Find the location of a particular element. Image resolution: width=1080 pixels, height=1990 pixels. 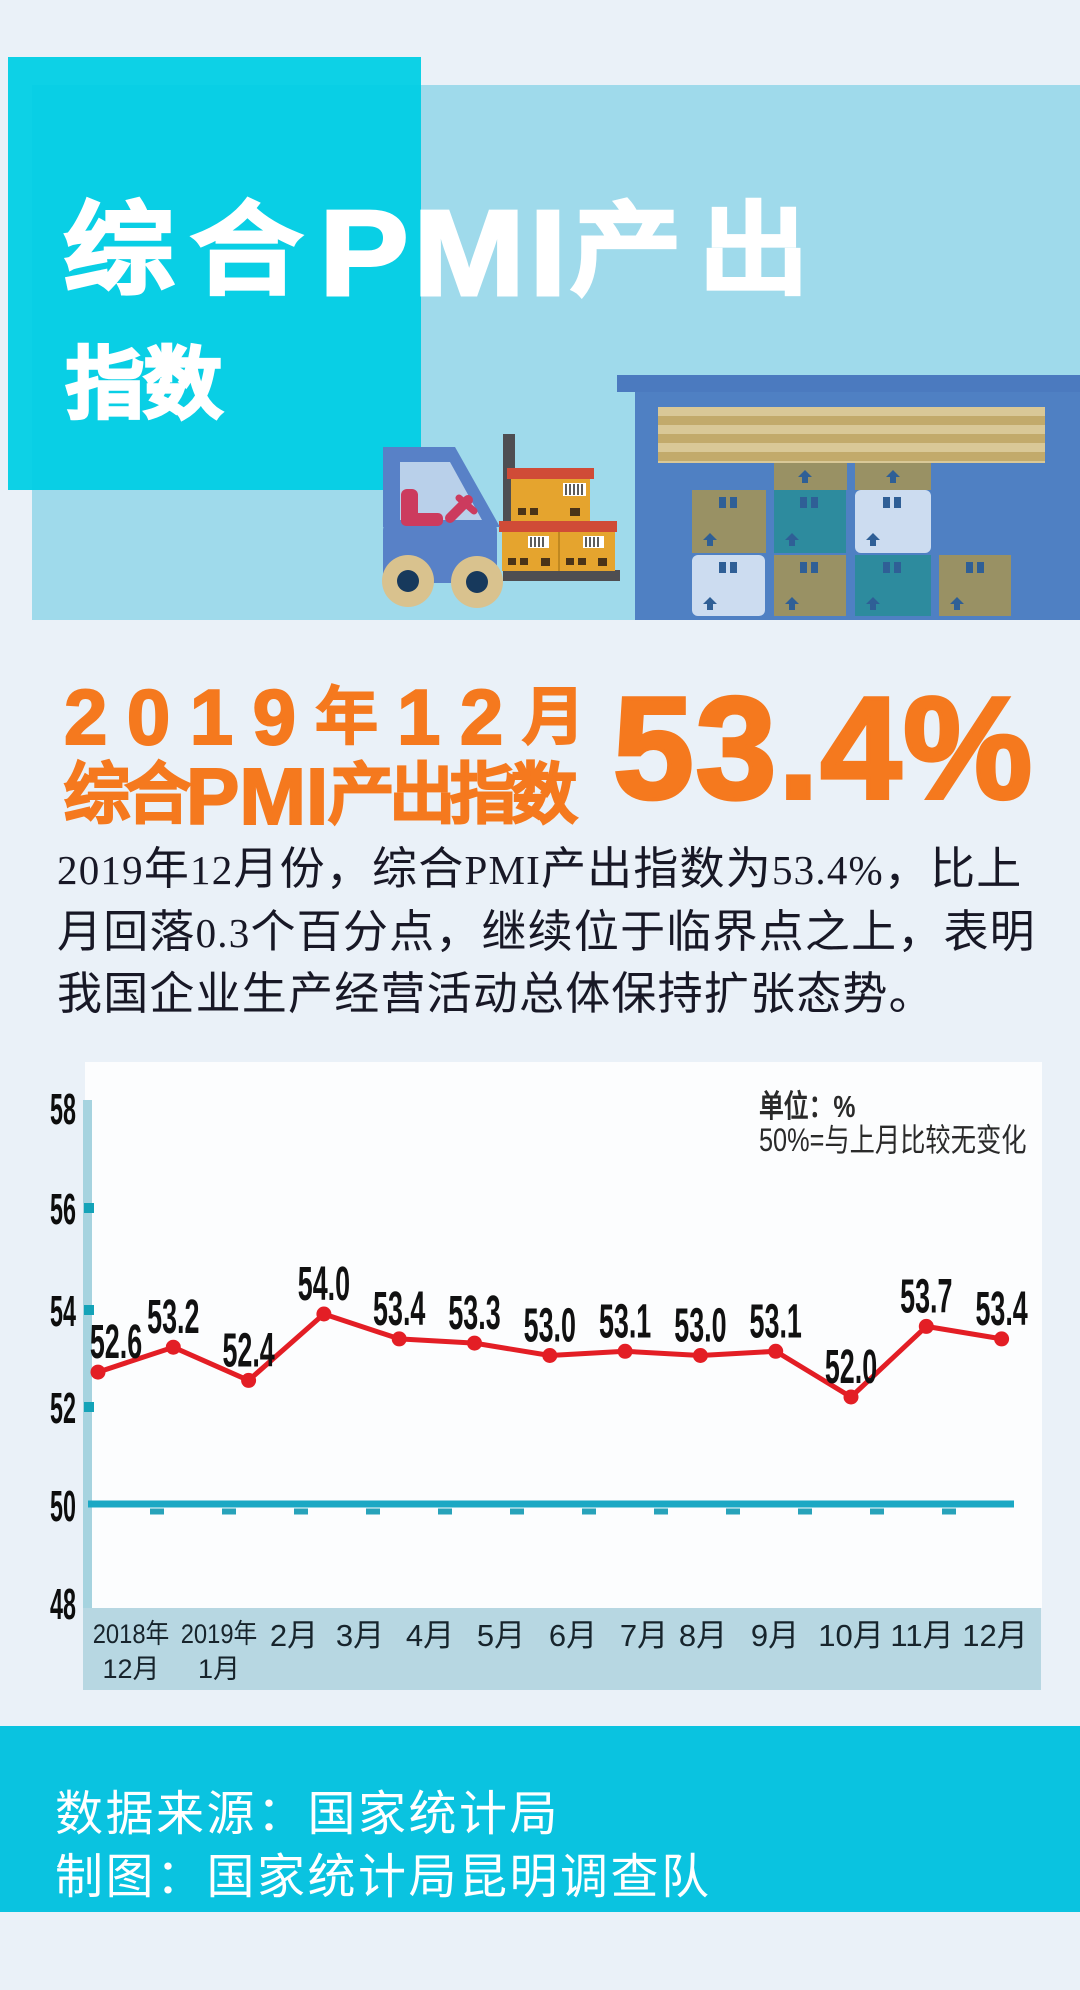

svg-text: 2018年 is located at coordinates (131, 1635).